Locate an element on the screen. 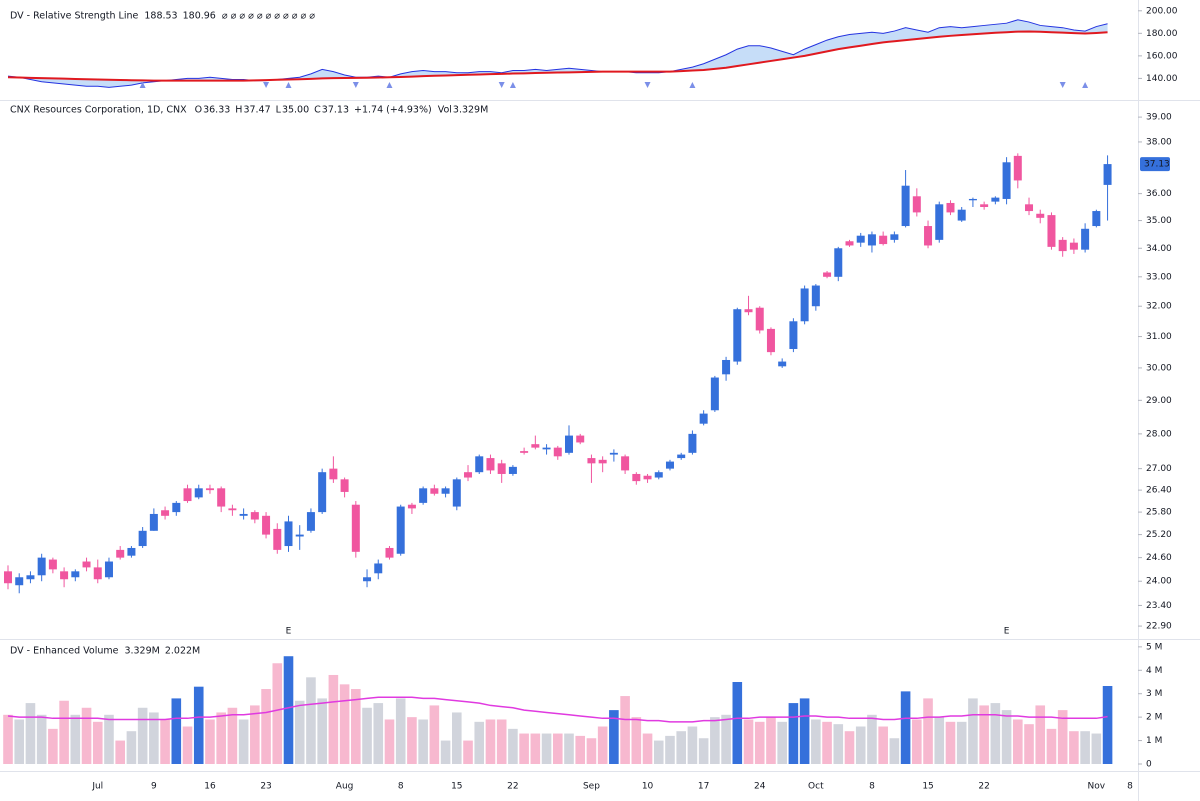  ohlc-key: C is located at coordinates (317, 110).